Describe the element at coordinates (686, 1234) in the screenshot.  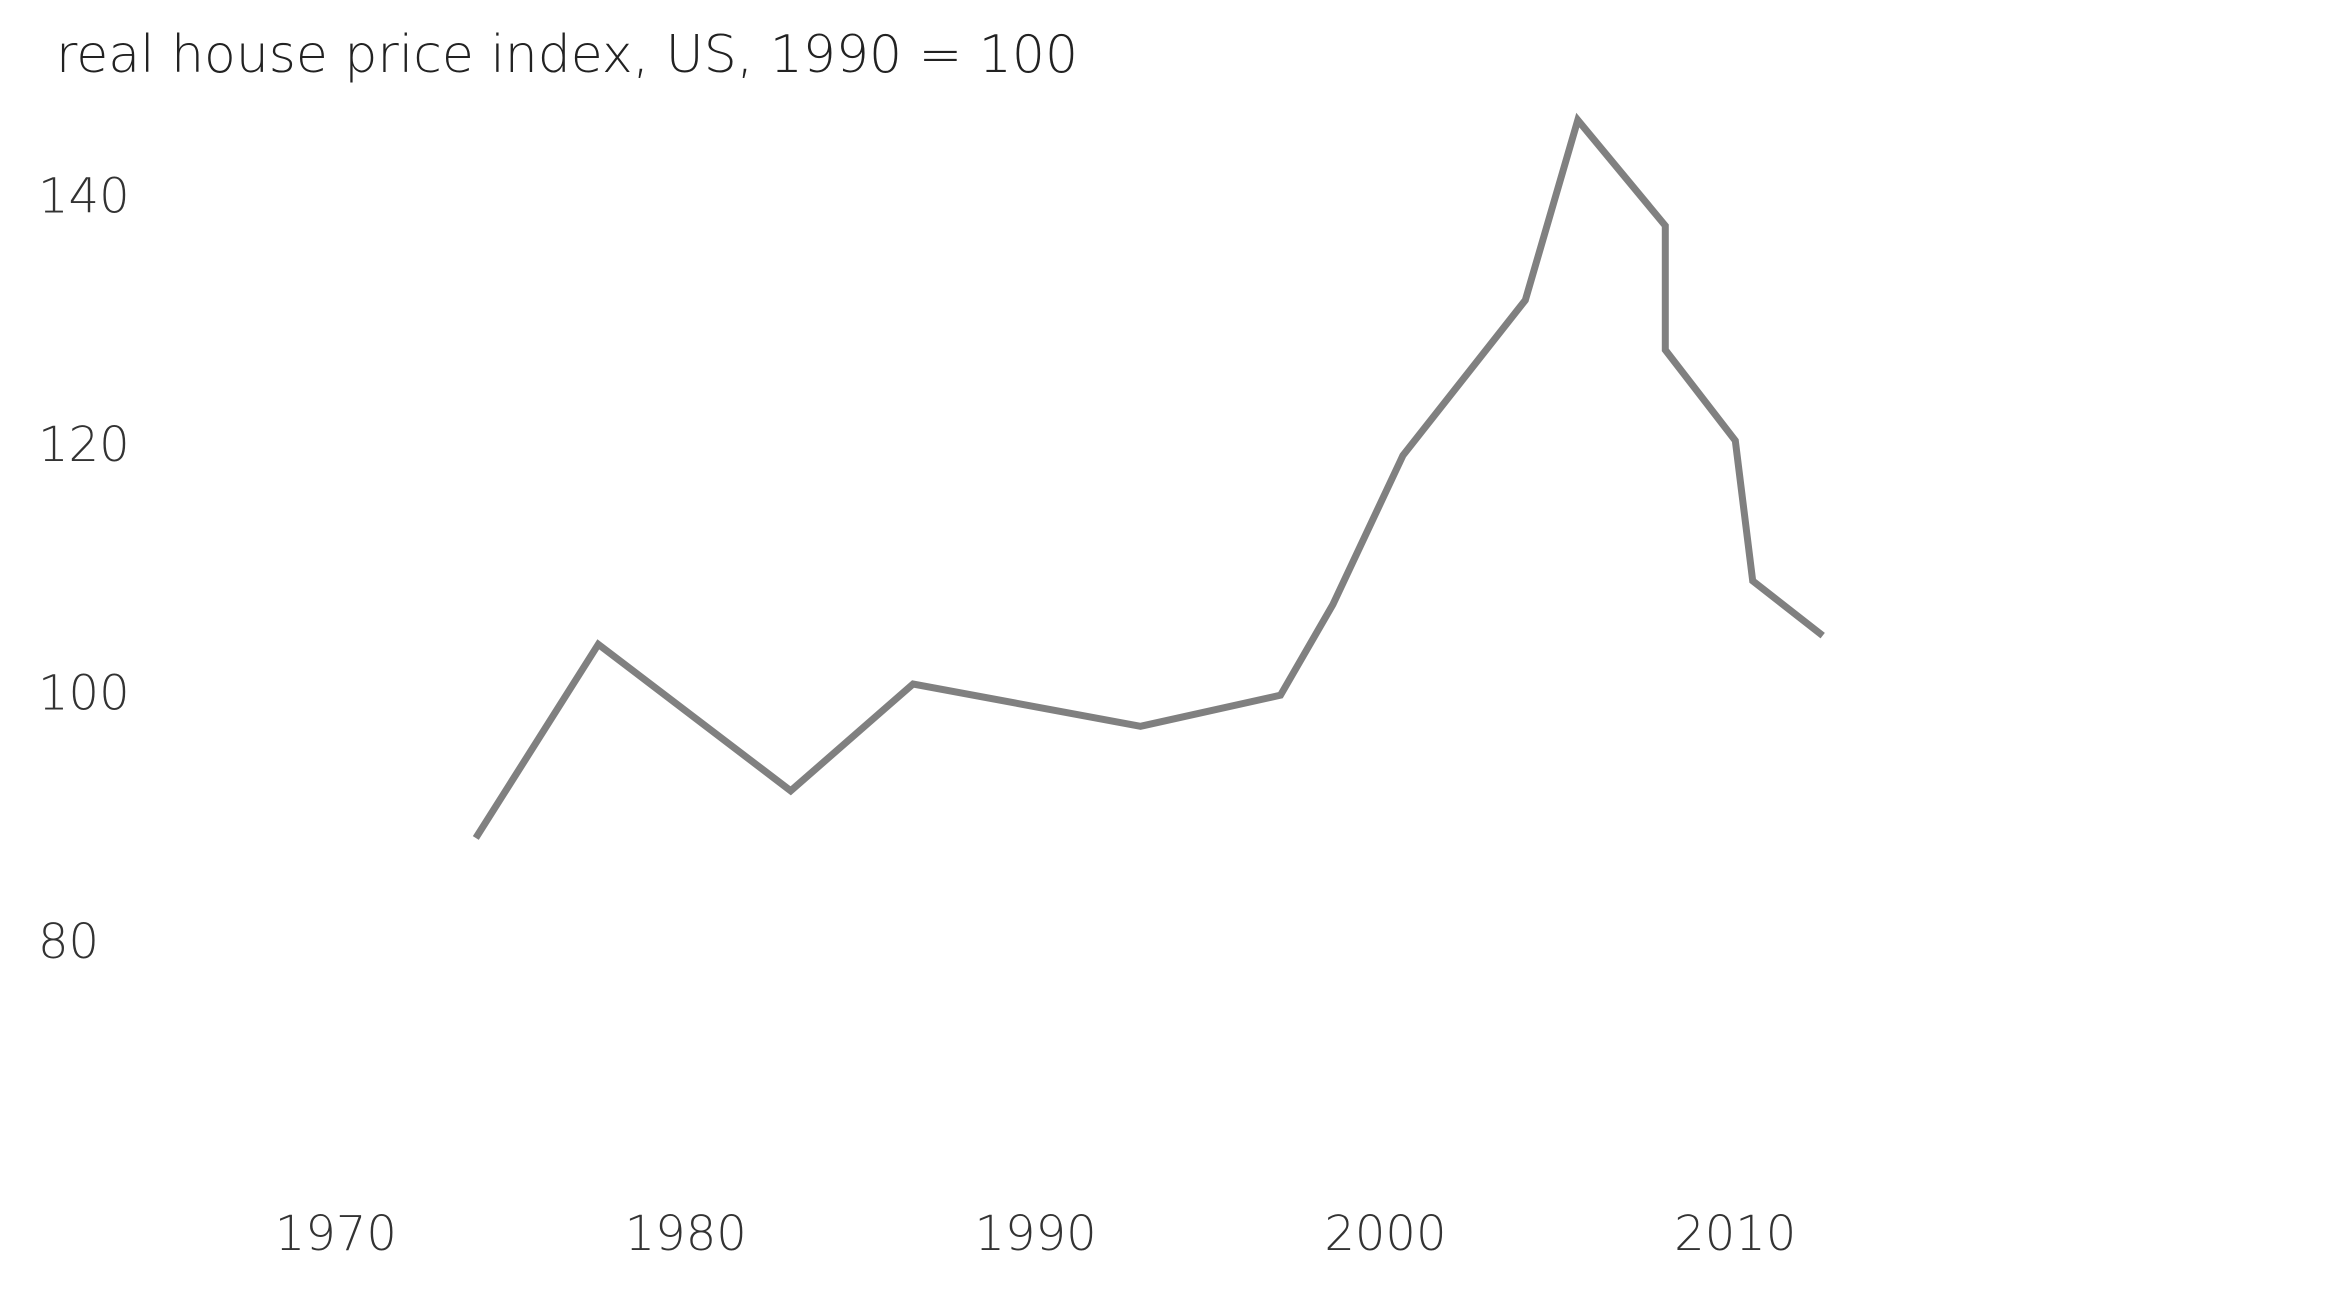
I see `x-tick-label: 1980` at that location.